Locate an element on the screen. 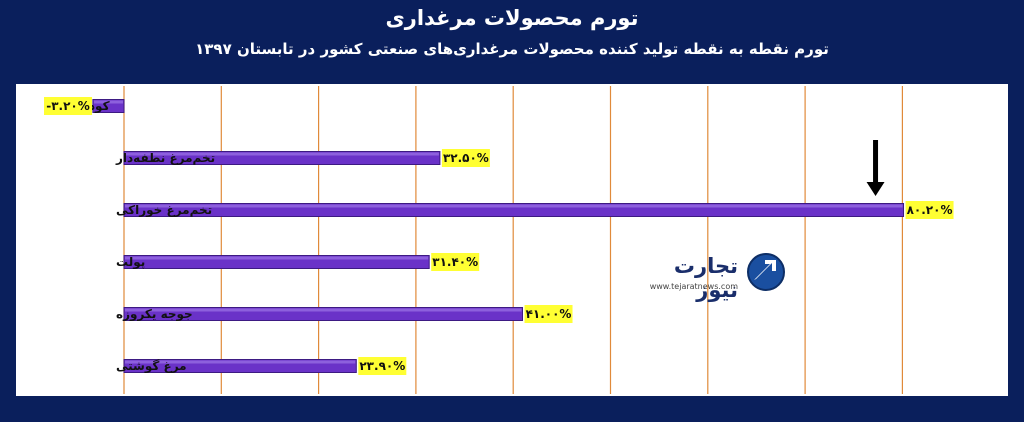 The height and width of the screenshot is (422, 1024). value-label: ۲۳.۹۰% is located at coordinates (382, 366).